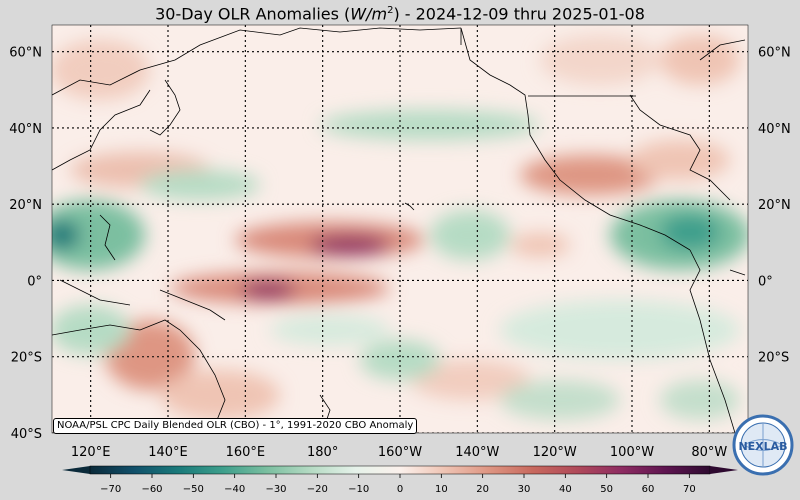  What do you see at coordinates (773, 358) in the screenshot?
I see `lat-label-right: 20°S` at bounding box center [773, 358].